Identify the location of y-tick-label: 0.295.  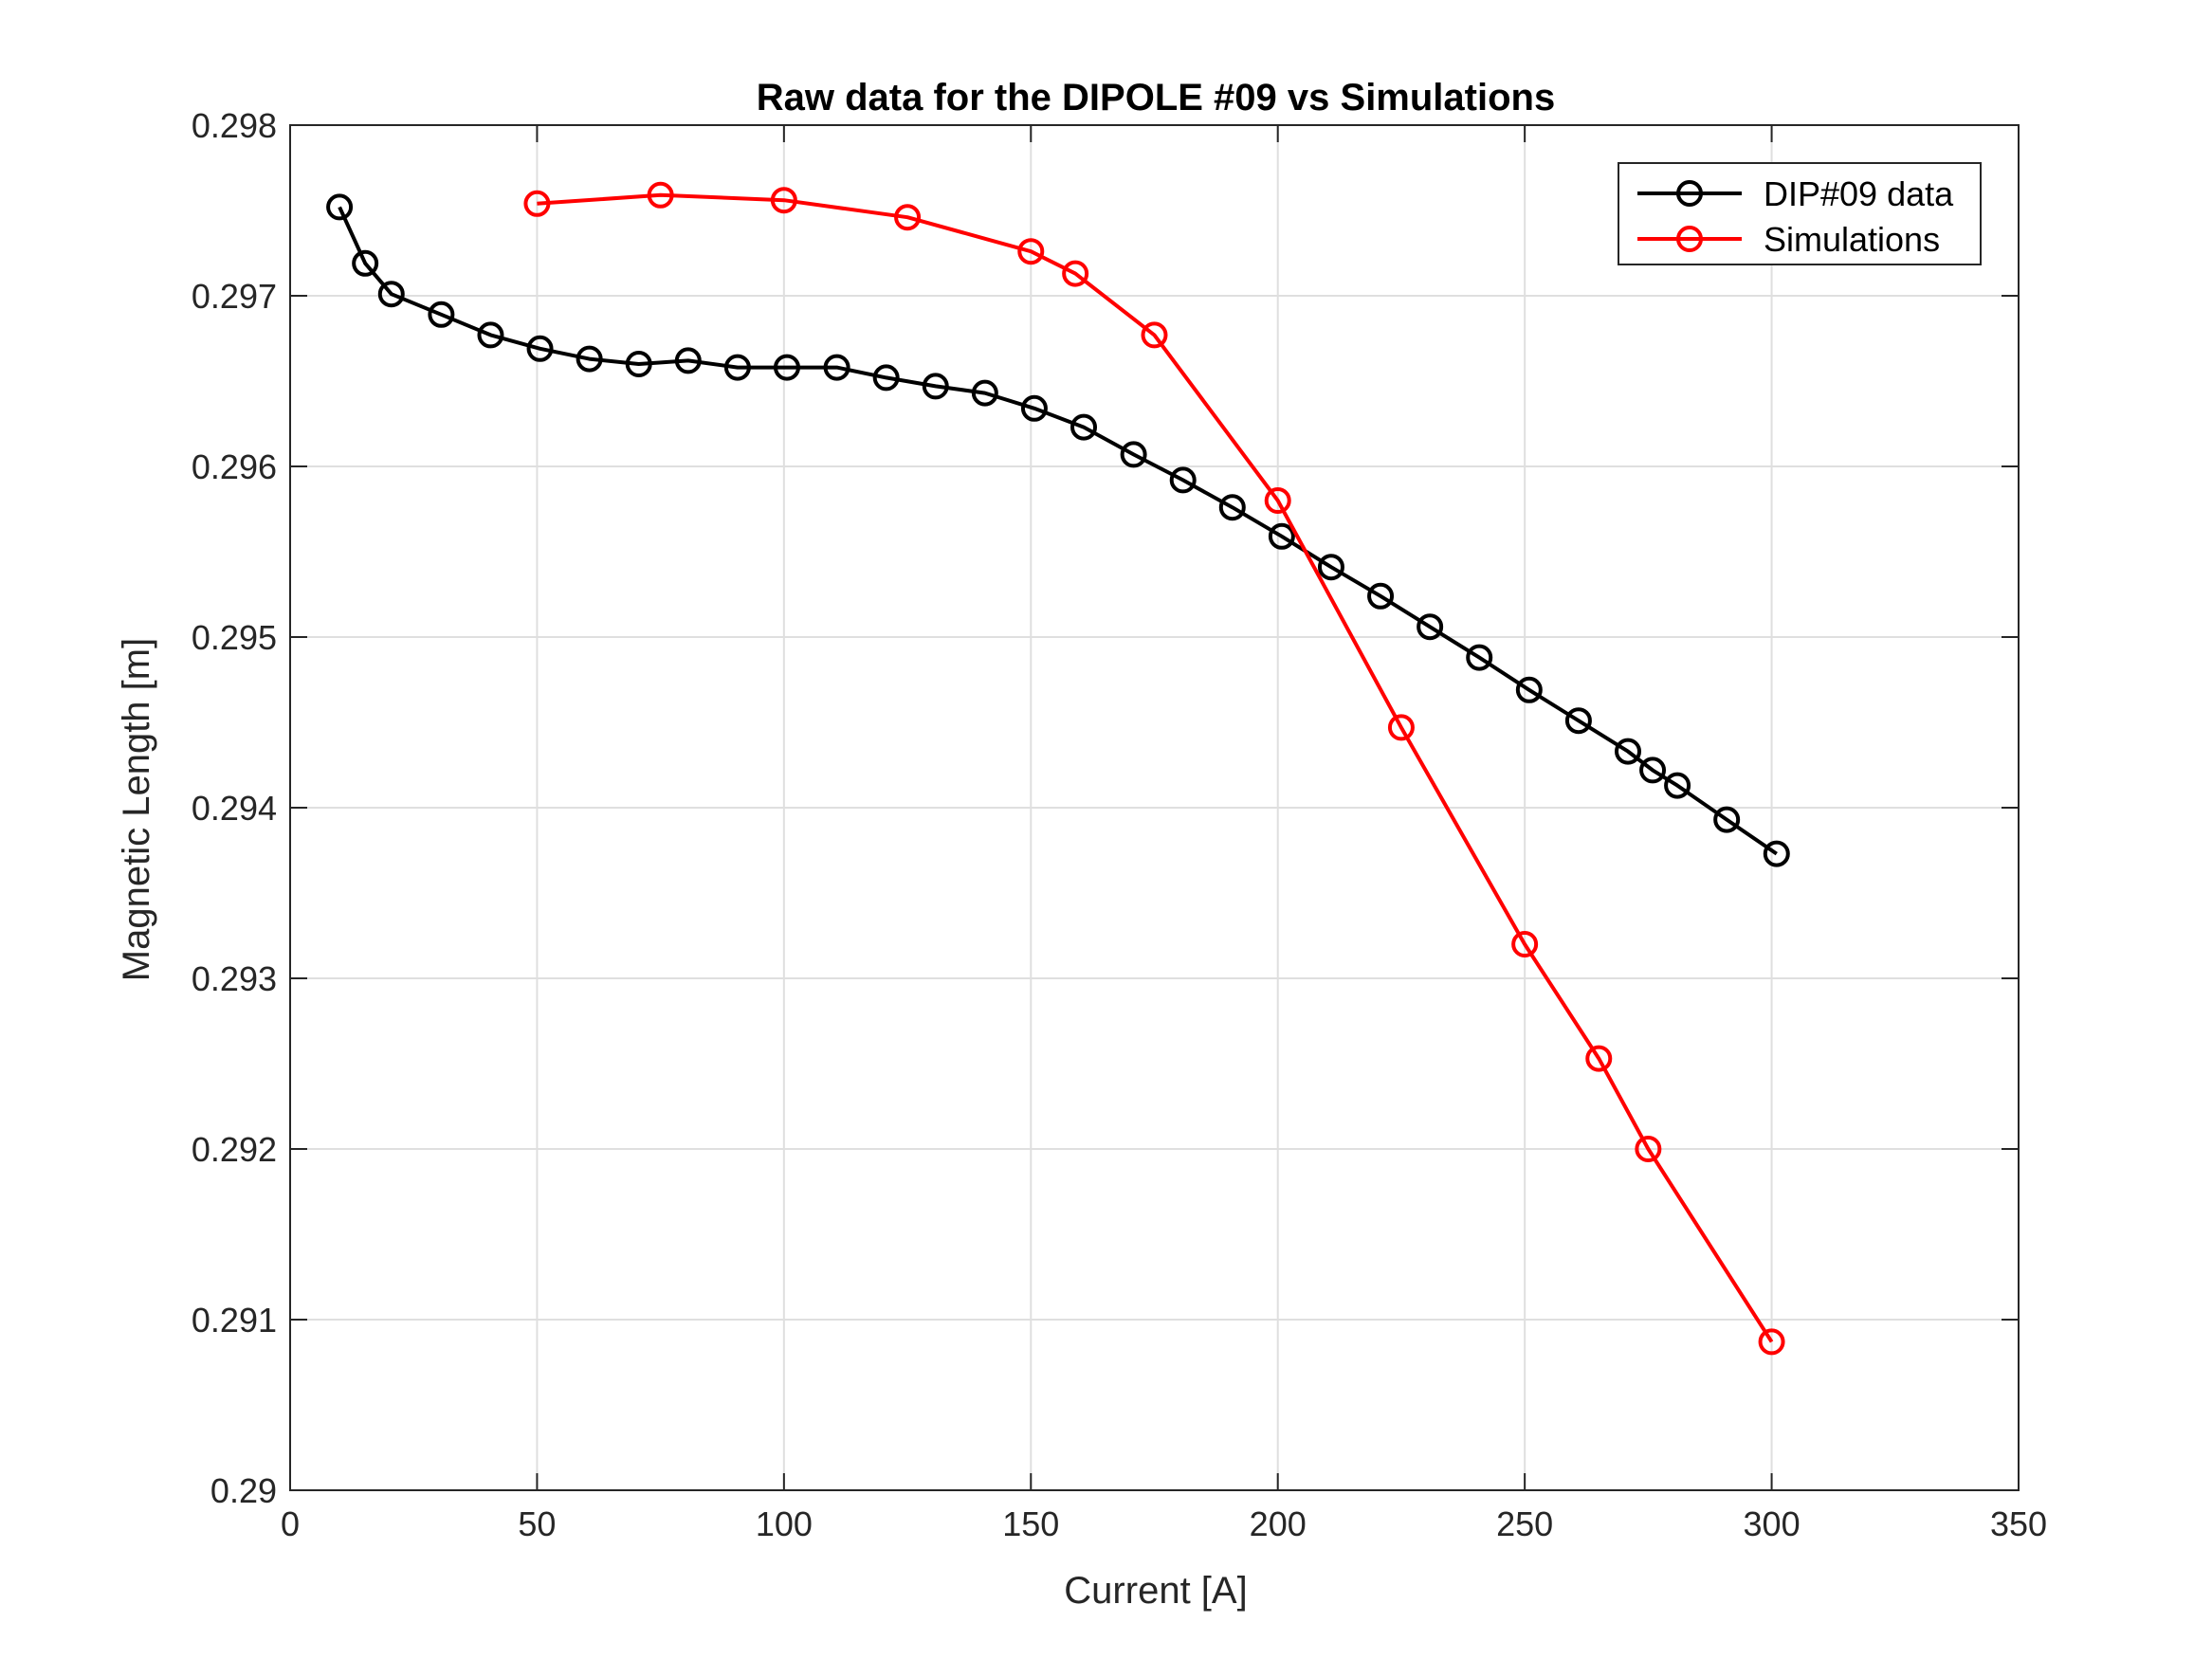
(234, 637).